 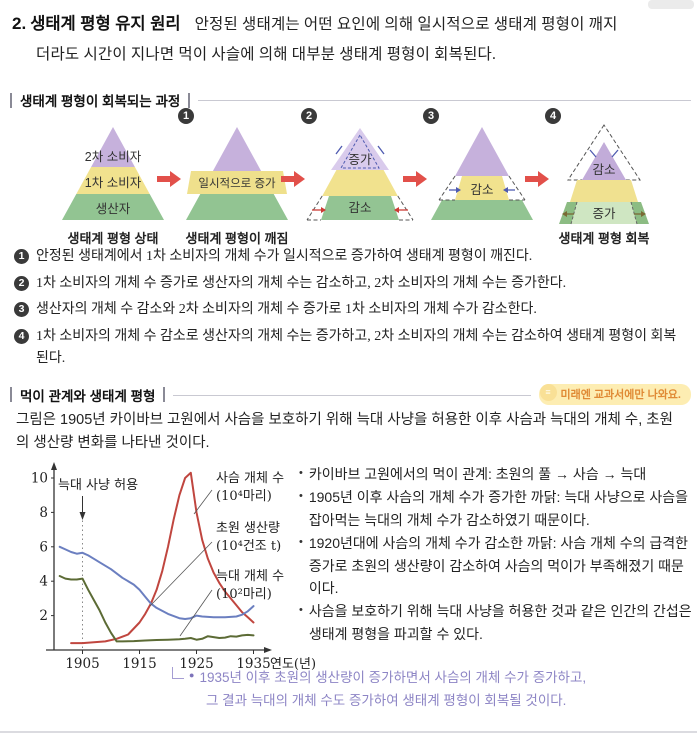 I want to click on y-tick-label: 6, so click(x=43, y=547).